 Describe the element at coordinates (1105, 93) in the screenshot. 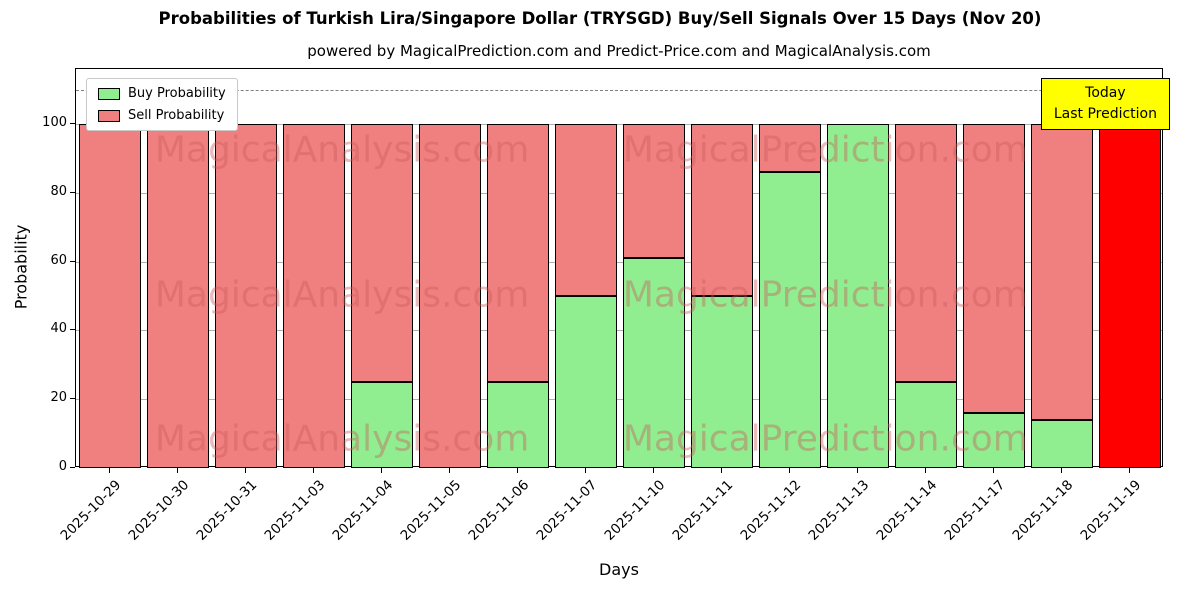

I see `annotation-line1: Today` at that location.